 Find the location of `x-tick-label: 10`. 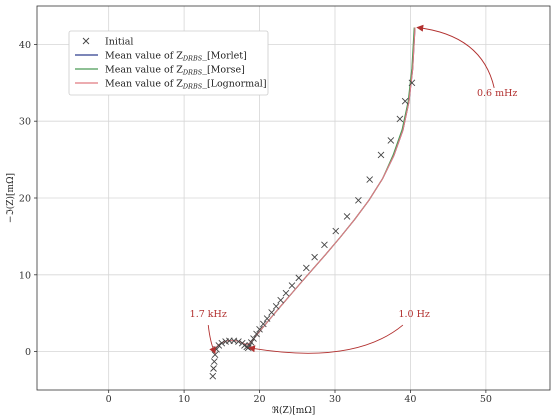

x-tick-label: 10 is located at coordinates (184, 399).